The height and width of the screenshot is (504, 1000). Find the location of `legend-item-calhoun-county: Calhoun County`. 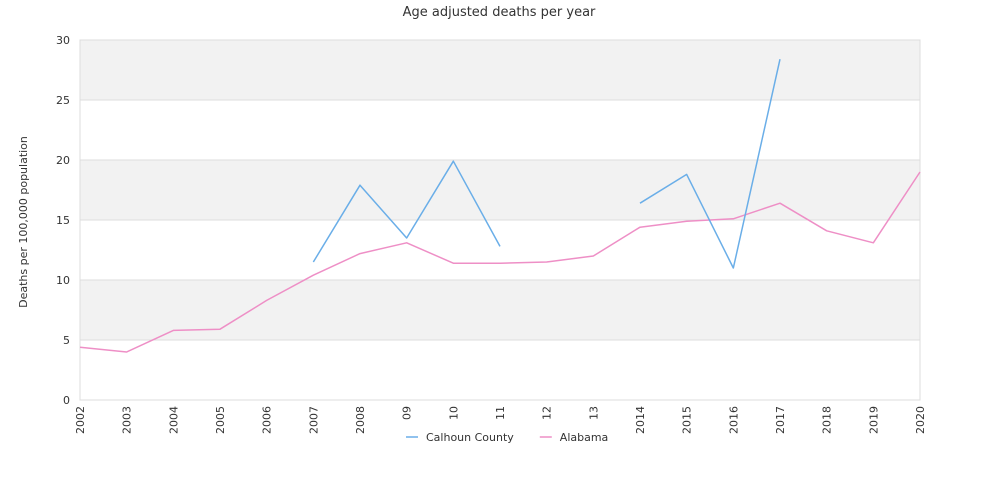

legend-item-calhoun-county: Calhoun County is located at coordinates (460, 437).